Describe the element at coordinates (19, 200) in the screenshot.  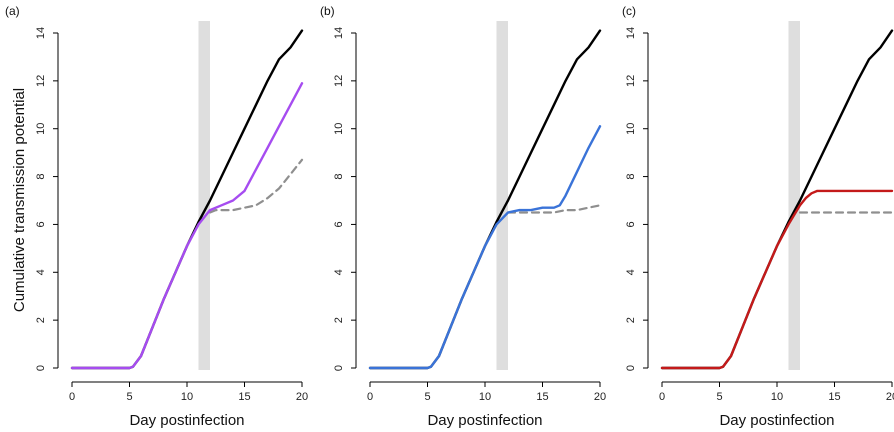
I see `y-axis-title: Cumulative transmission potential` at that location.